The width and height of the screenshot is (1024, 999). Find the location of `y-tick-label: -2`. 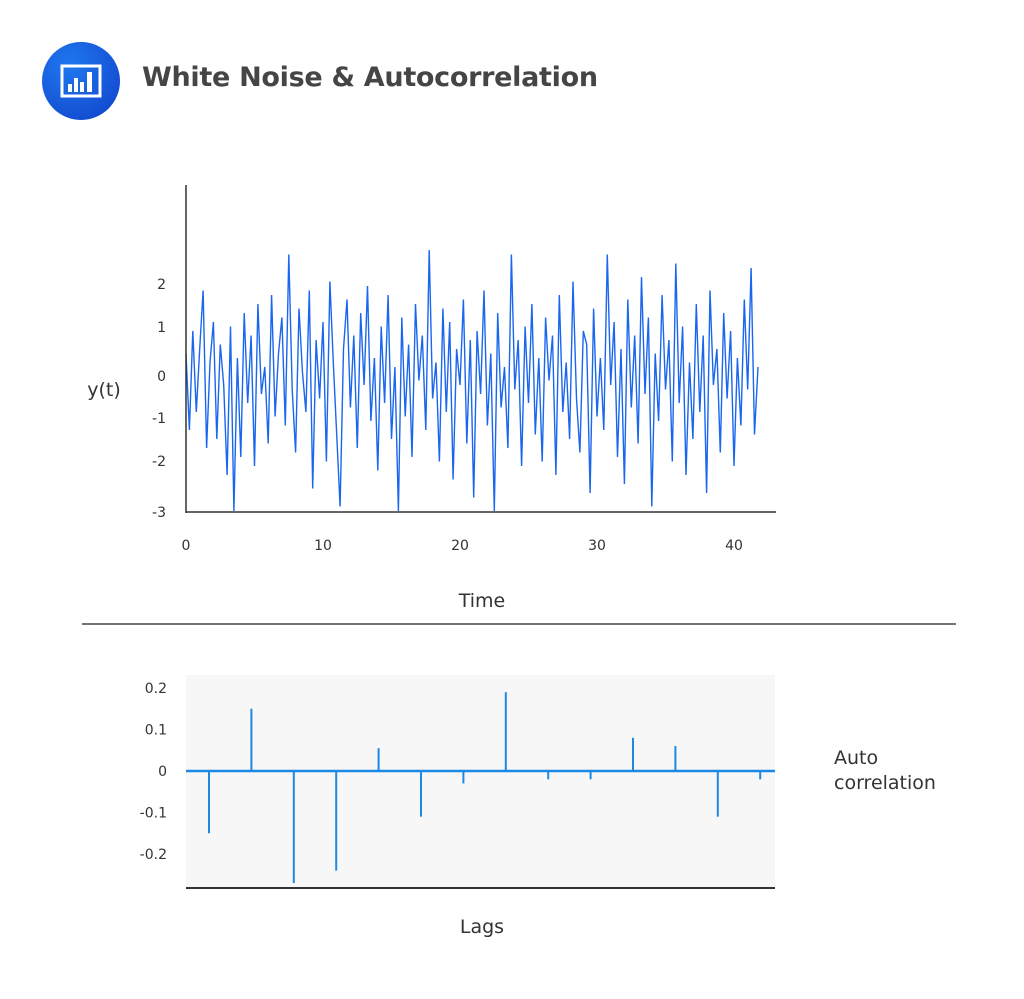

y-tick-label: -2 is located at coordinates (159, 462).